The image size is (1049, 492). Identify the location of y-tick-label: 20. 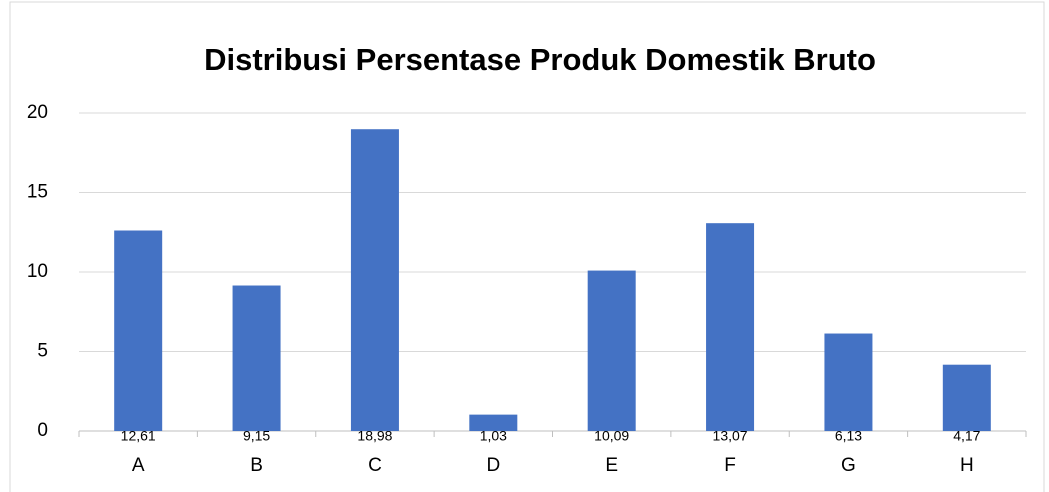
(37, 112).